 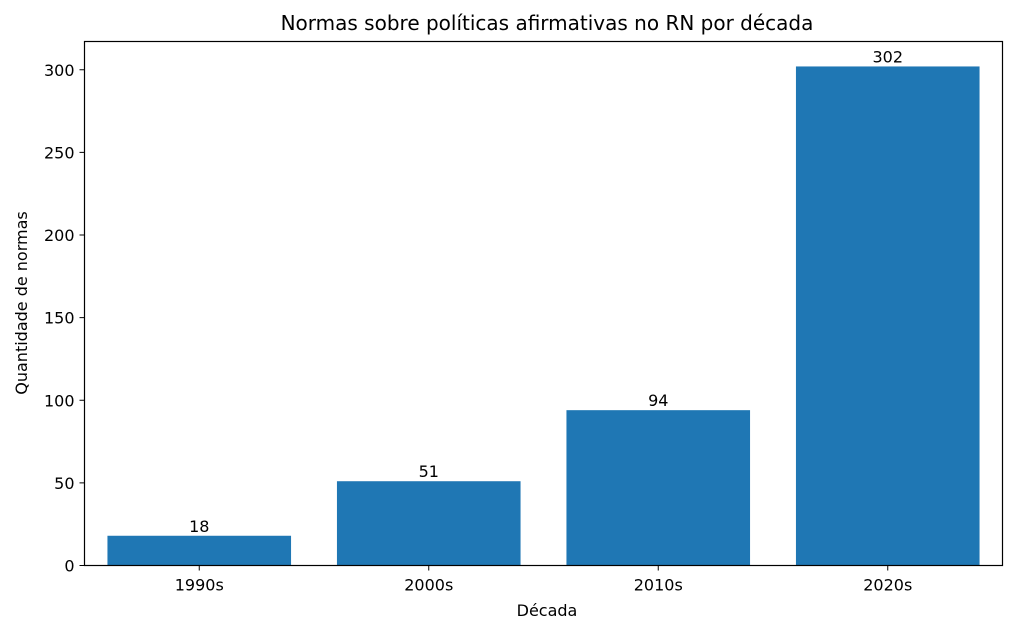 I want to click on y-tick-label: 0, so click(x=69, y=566).